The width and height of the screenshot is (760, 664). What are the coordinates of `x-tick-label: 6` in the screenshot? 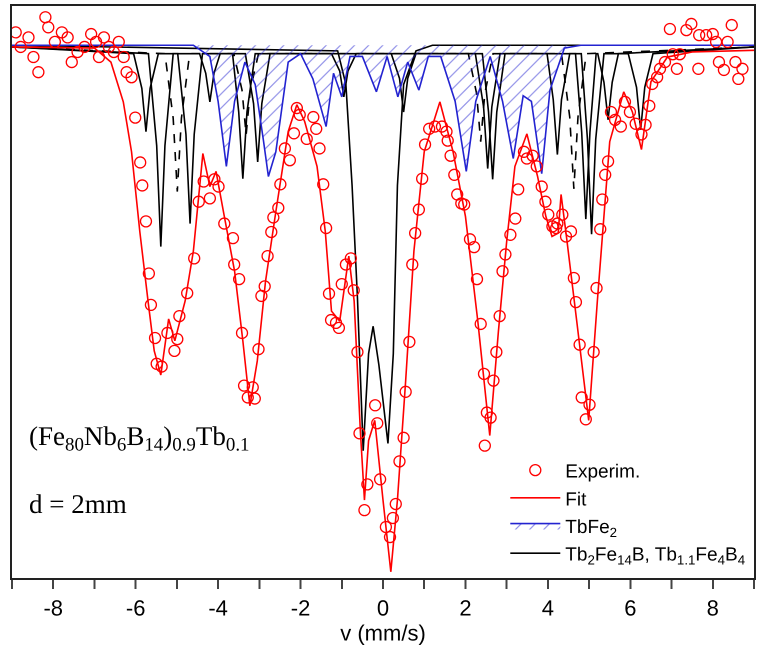 It's located at (630, 607).